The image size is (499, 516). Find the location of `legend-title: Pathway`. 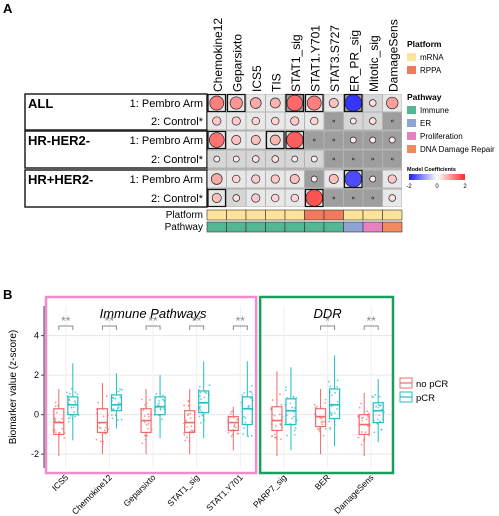

legend-title: Pathway is located at coordinates (424, 97).